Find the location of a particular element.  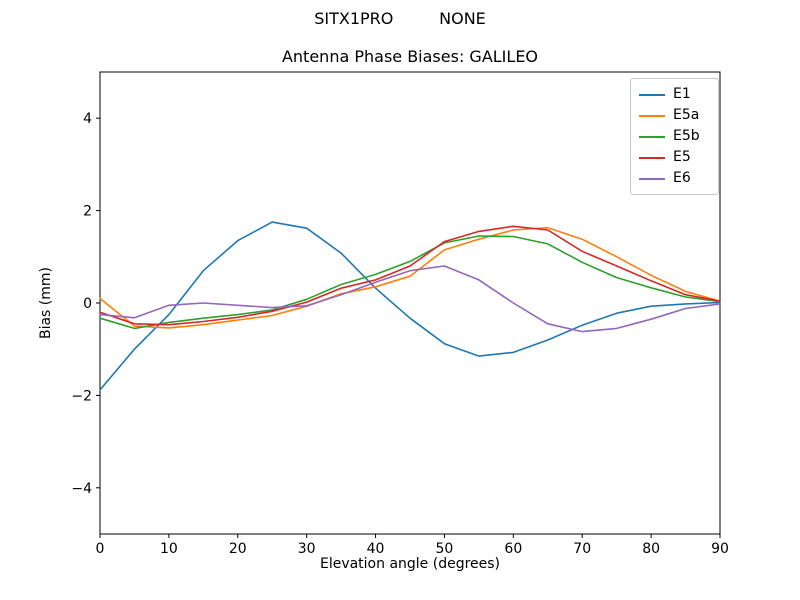

y-axis-label: Bias (mm) is located at coordinates (46, 303).